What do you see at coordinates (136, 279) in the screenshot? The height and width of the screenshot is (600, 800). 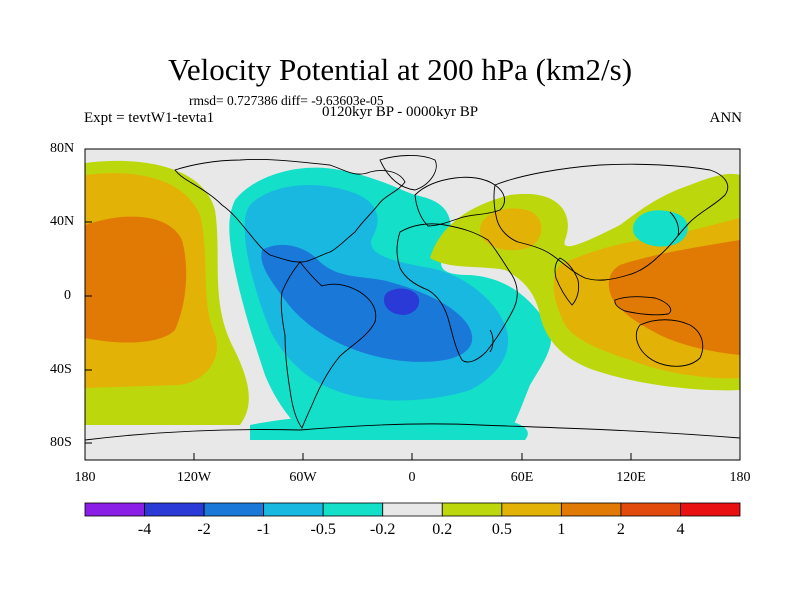 I see `pacific-positive-core` at bounding box center [136, 279].